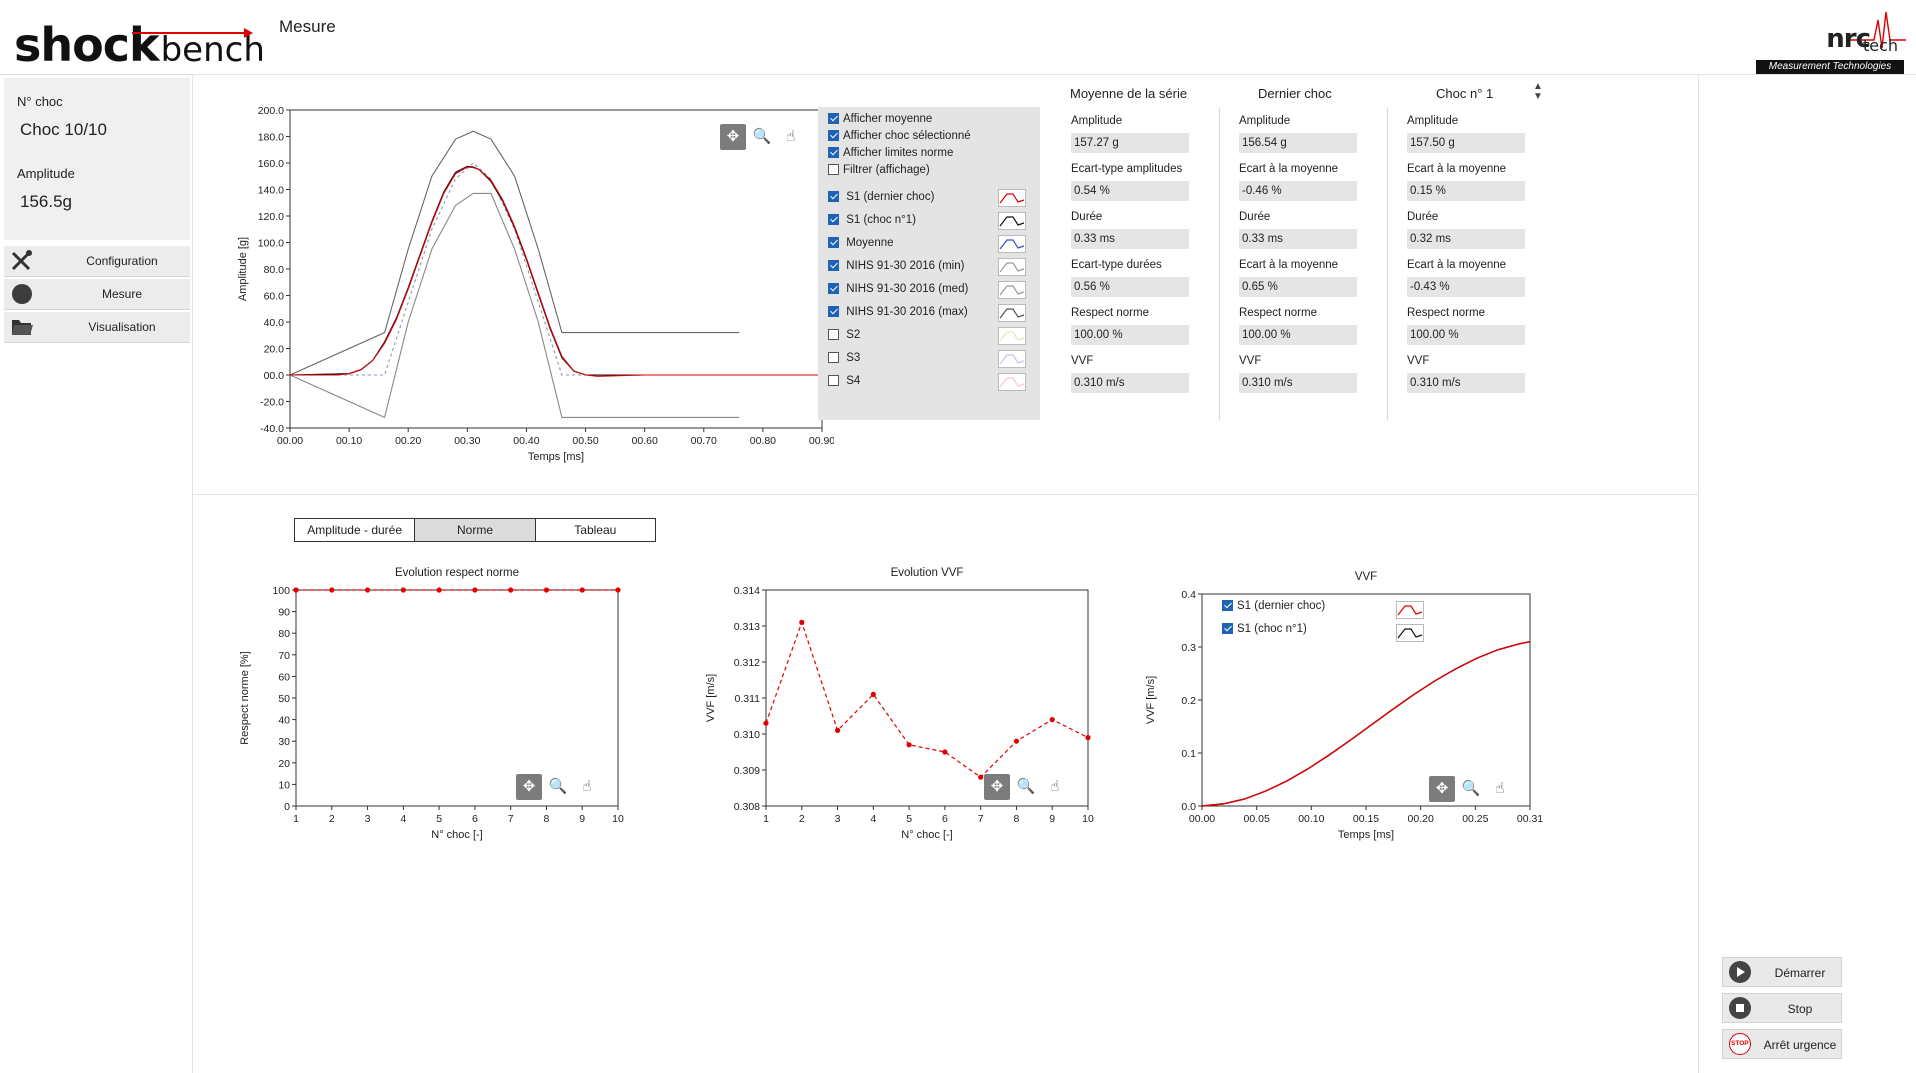 The image size is (1916, 1073). What do you see at coordinates (1082, 361) in the screenshot?
I see `stat-label: VVF` at bounding box center [1082, 361].